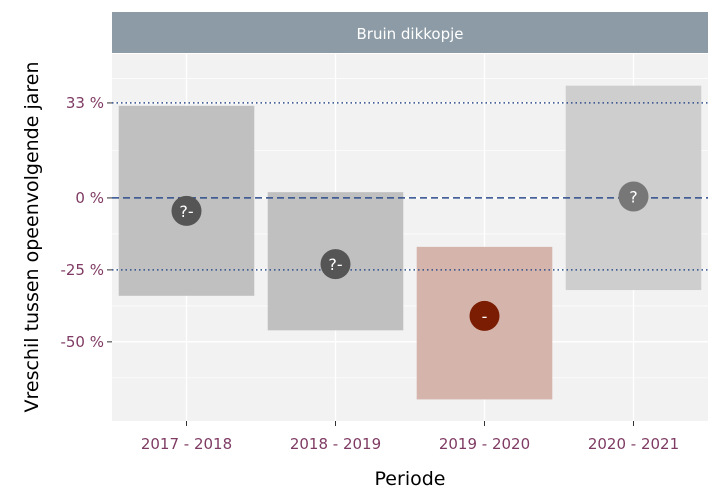  What do you see at coordinates (335, 444) in the screenshot?
I see `x-tick-label-1: 2018 - 2019` at bounding box center [335, 444].